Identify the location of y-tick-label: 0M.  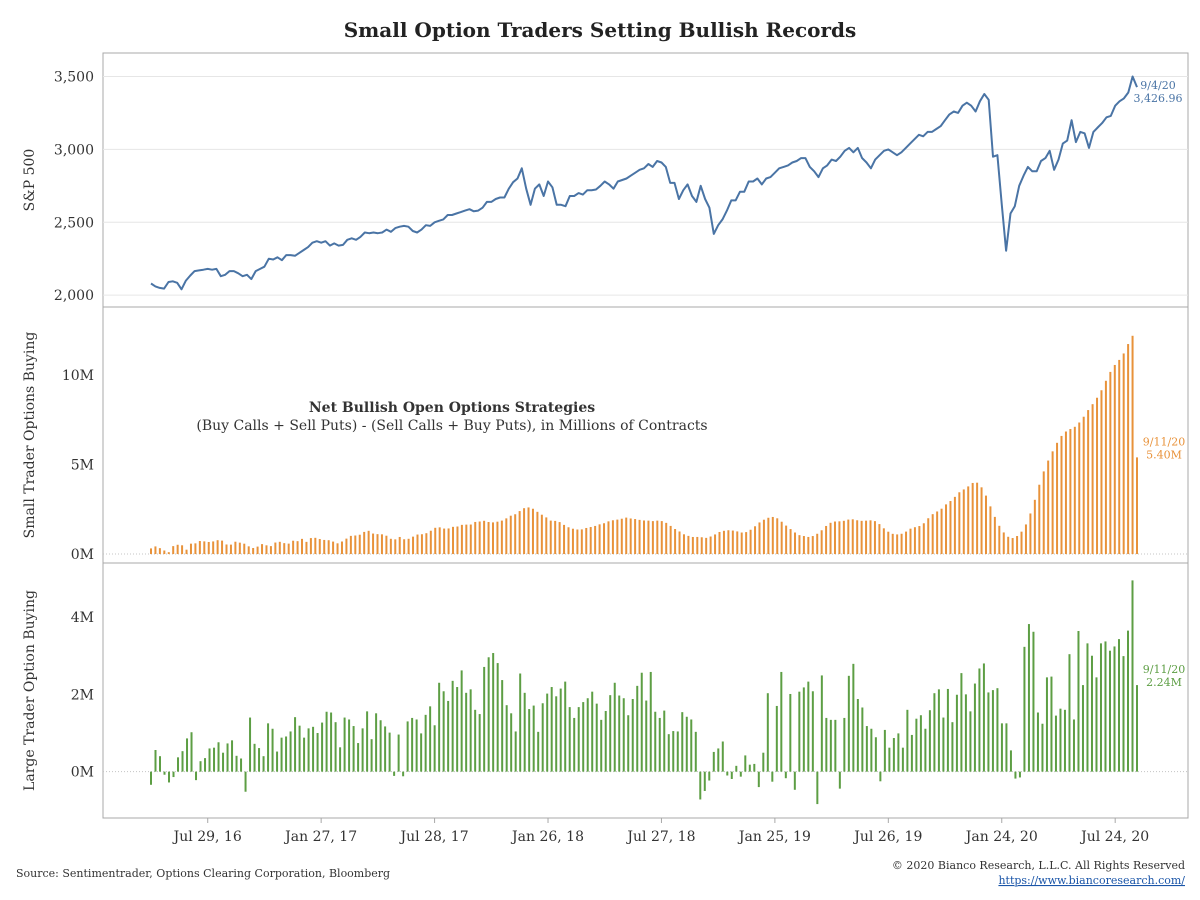
(82, 773).